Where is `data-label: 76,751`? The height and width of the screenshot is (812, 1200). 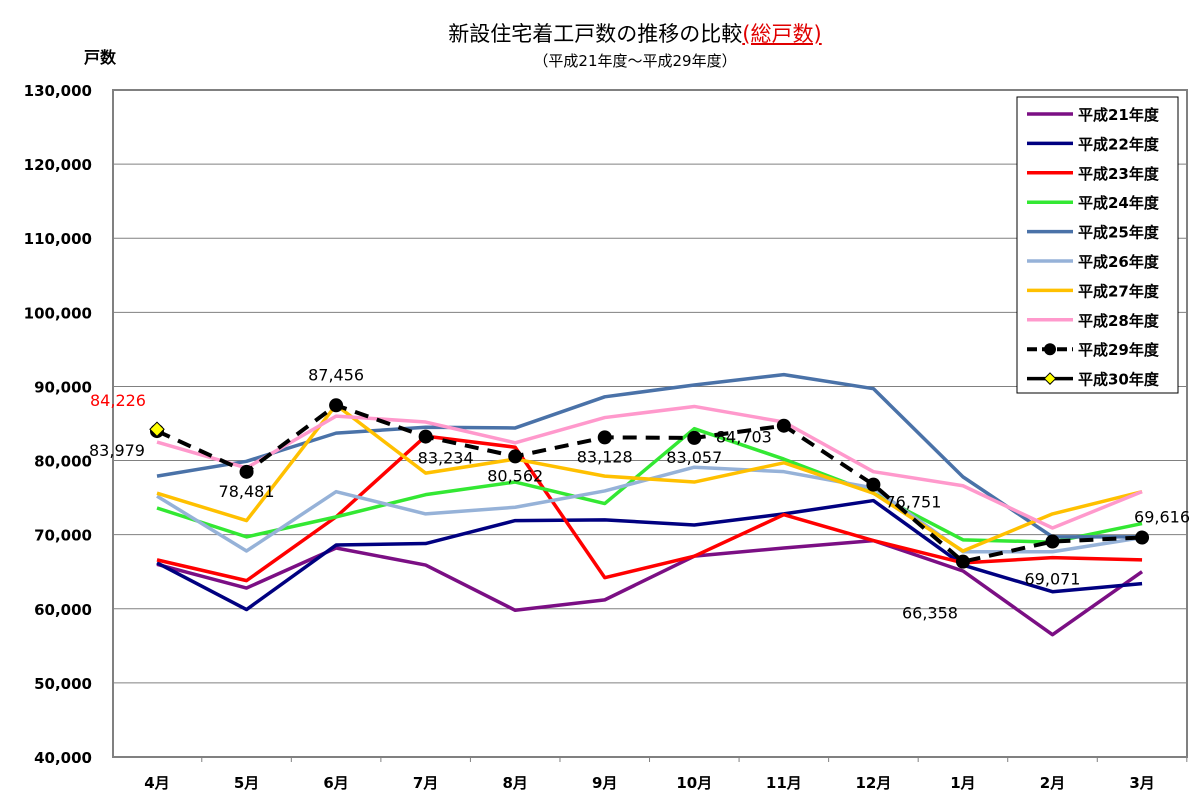 data-label: 76,751 is located at coordinates (913, 502).